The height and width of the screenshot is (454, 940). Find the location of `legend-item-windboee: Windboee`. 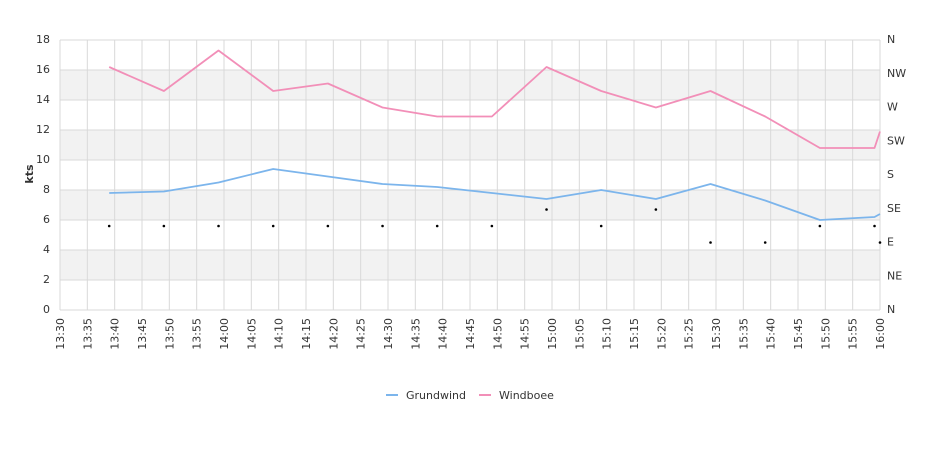

legend-item-windboee: Windboee is located at coordinates (516, 395).